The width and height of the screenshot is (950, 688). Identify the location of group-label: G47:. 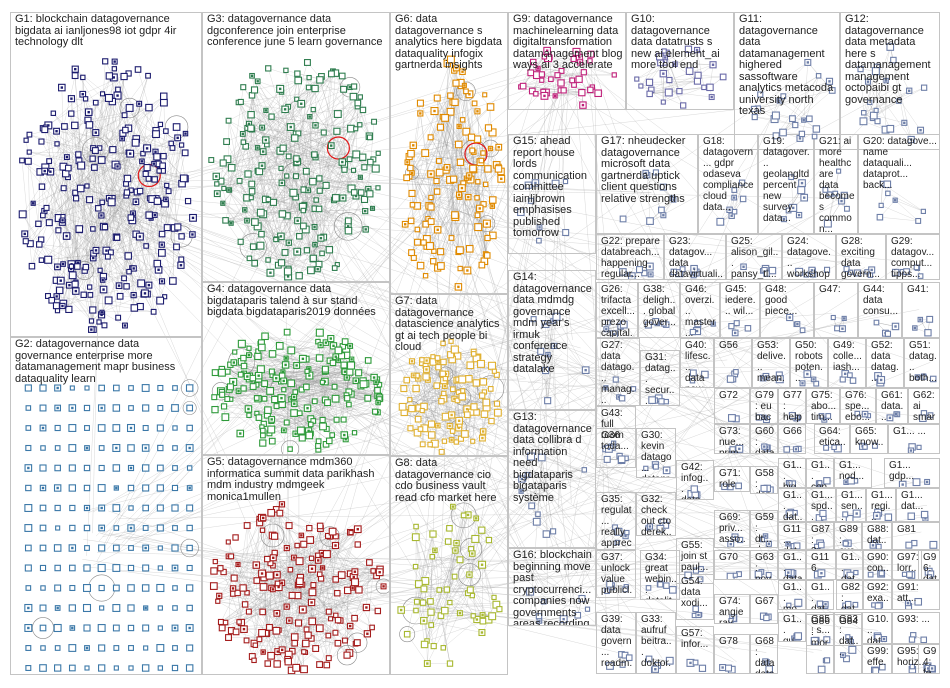
(830, 289).